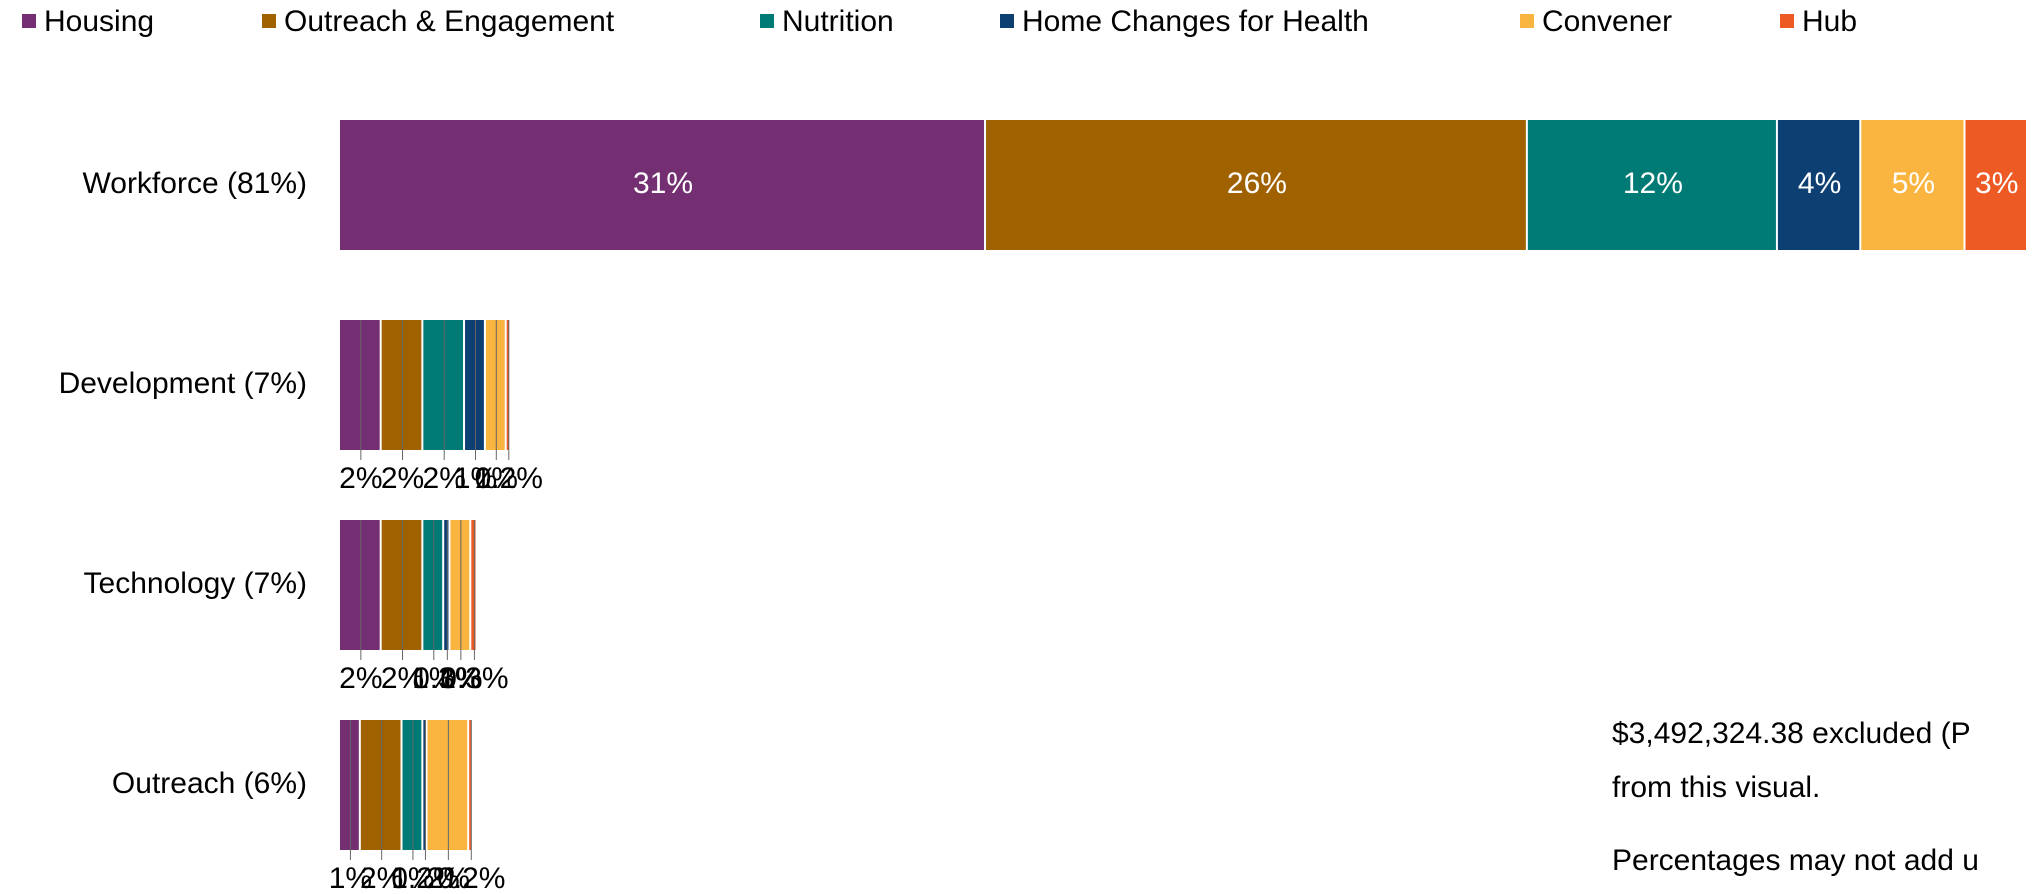 Image resolution: width=2038 pixels, height=894 pixels. I want to click on note: Percentages may not add u, so click(1795, 860).